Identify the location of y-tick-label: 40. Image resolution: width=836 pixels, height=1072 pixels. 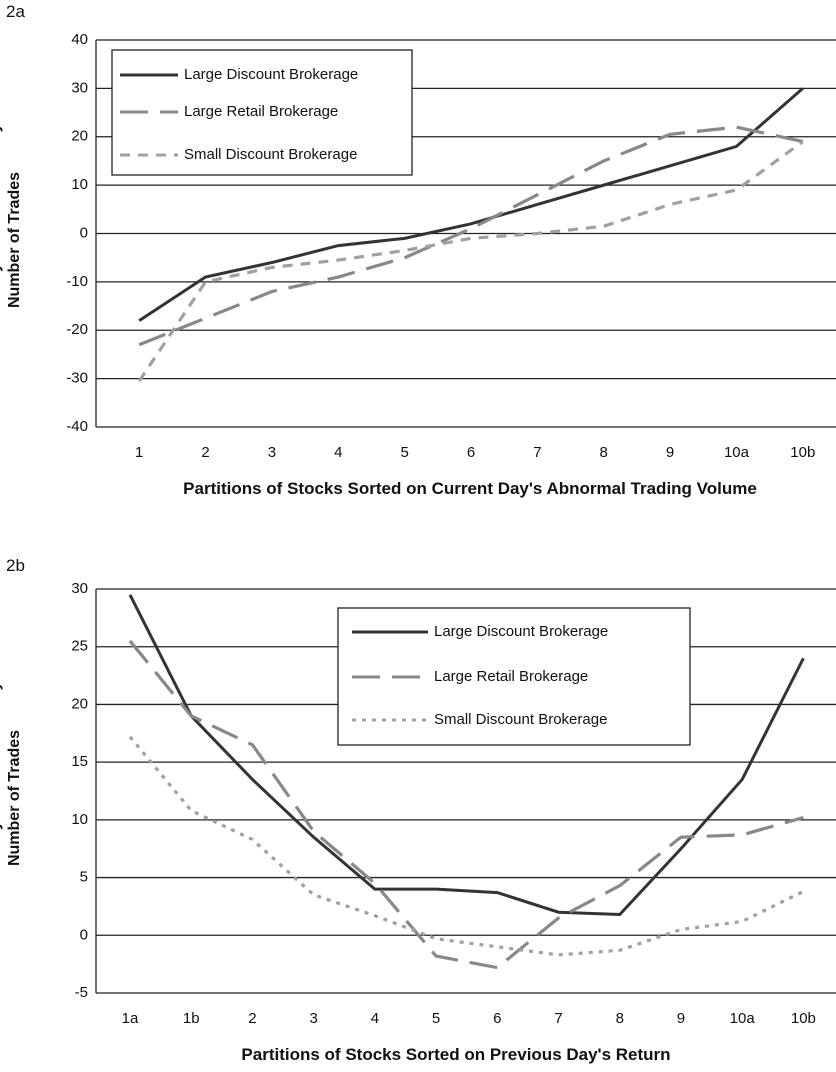
(79, 39).